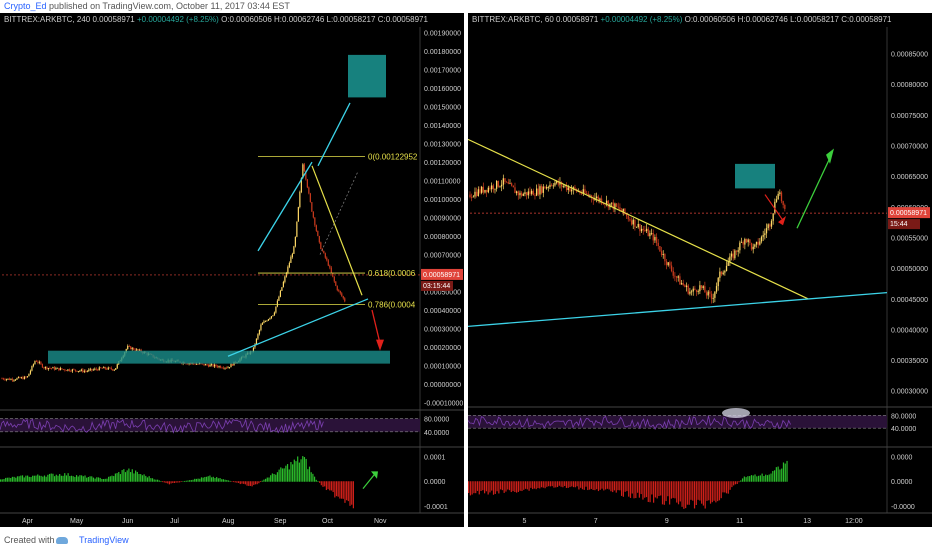 This screenshot has width=932, height=550. I want to click on left-close: C:0.00058971, so click(402, 19).